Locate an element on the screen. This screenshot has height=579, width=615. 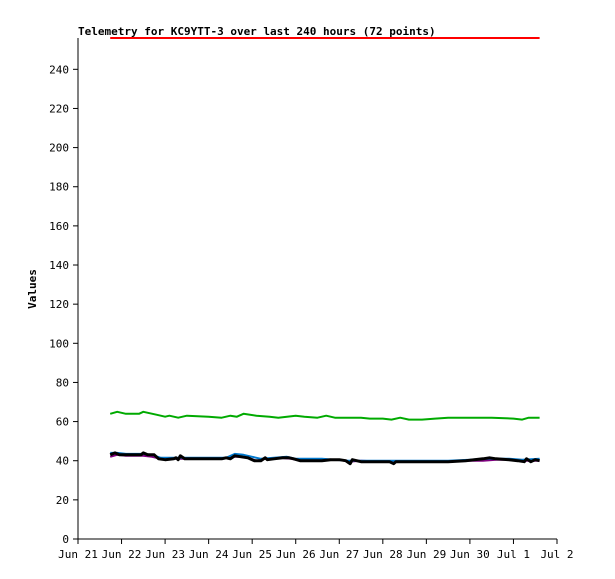
y-tick-label: 220 is located at coordinates (59, 108).